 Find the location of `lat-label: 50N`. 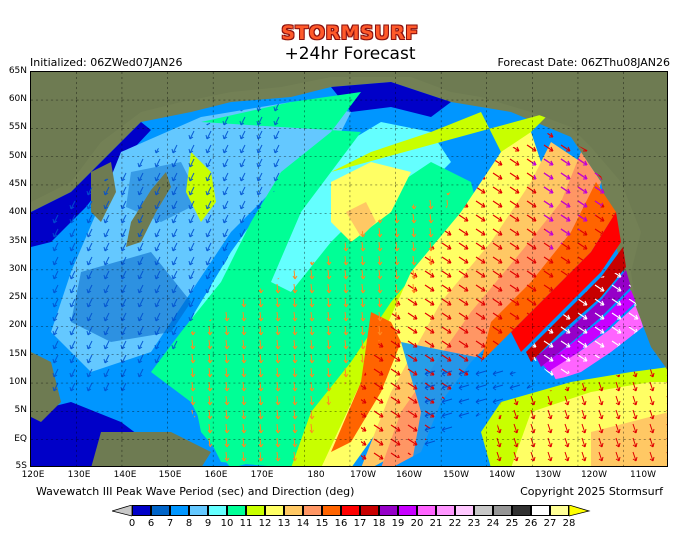

lat-label: 50N is located at coordinates (17, 156).